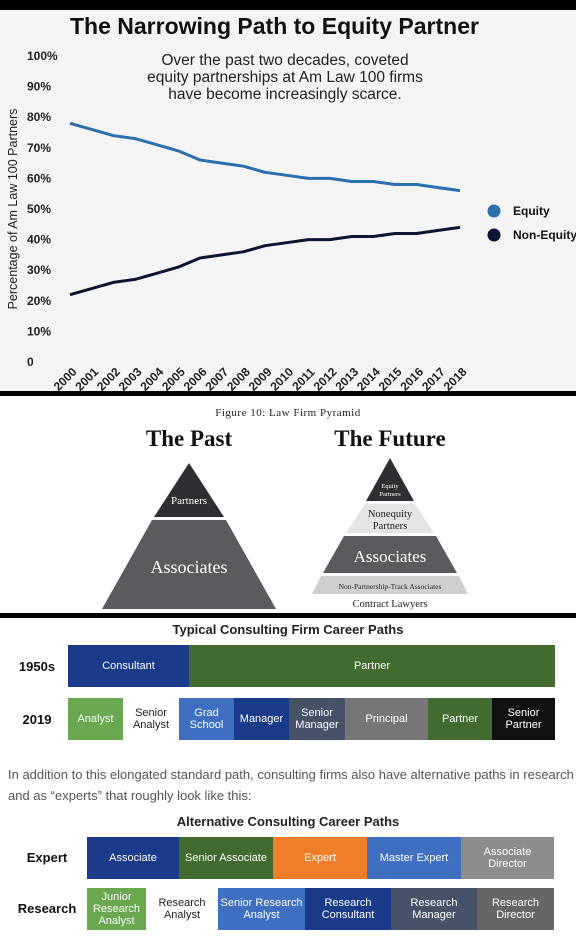  What do you see at coordinates (460, 719) in the screenshot?
I see `path-segment-partner-2019: Partner` at bounding box center [460, 719].